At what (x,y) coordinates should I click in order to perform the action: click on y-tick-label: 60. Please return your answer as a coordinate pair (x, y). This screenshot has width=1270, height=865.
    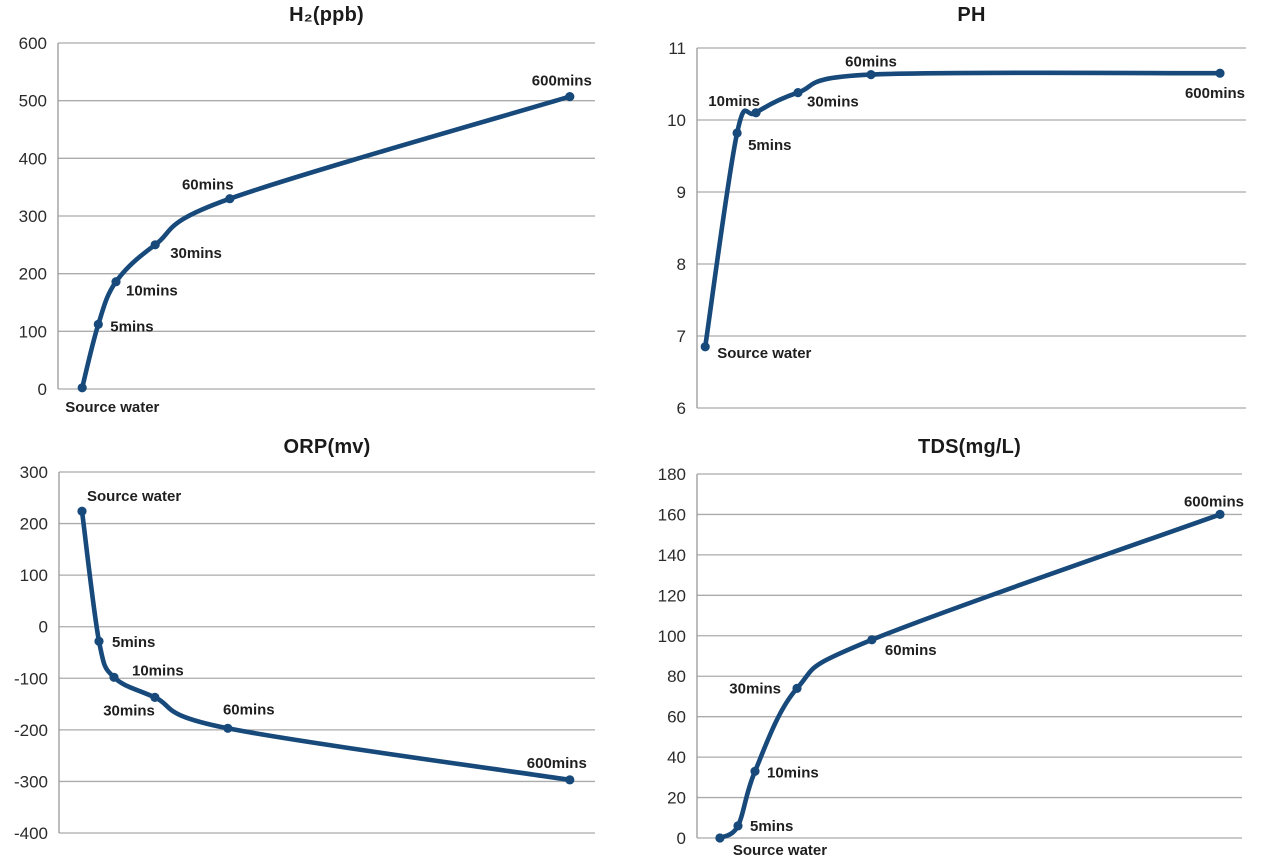
    Looking at the image, I should click on (676, 717).